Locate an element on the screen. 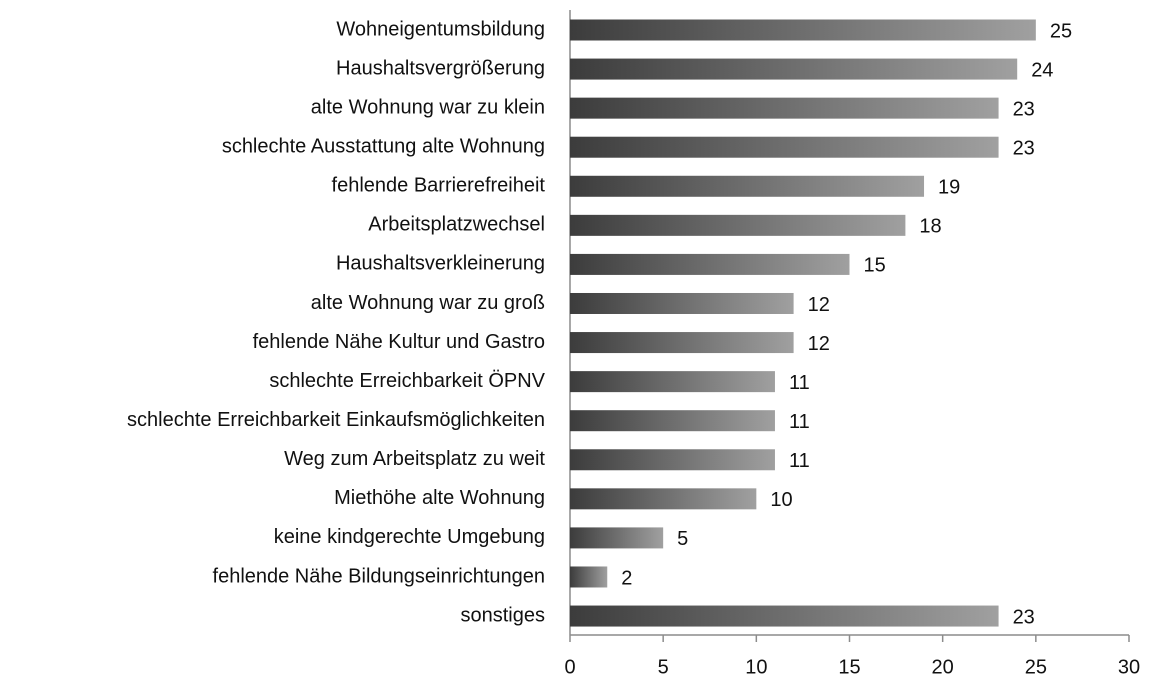 The width and height of the screenshot is (1153, 684). x-tick-label: 0 is located at coordinates (569, 667).